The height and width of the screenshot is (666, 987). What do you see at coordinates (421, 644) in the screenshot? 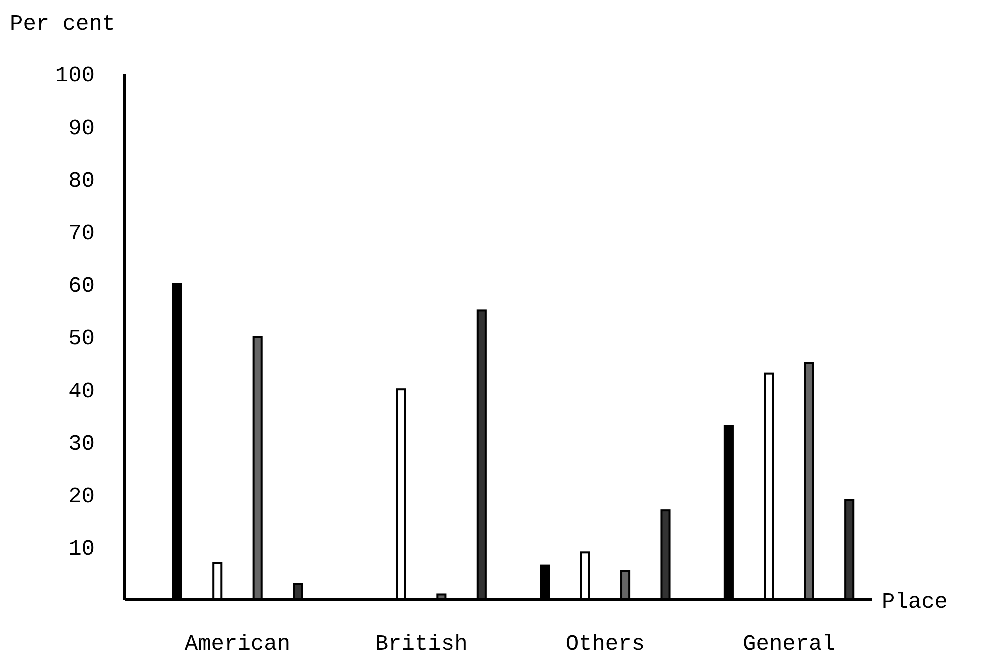
I see `x-tick-label: British` at bounding box center [421, 644].